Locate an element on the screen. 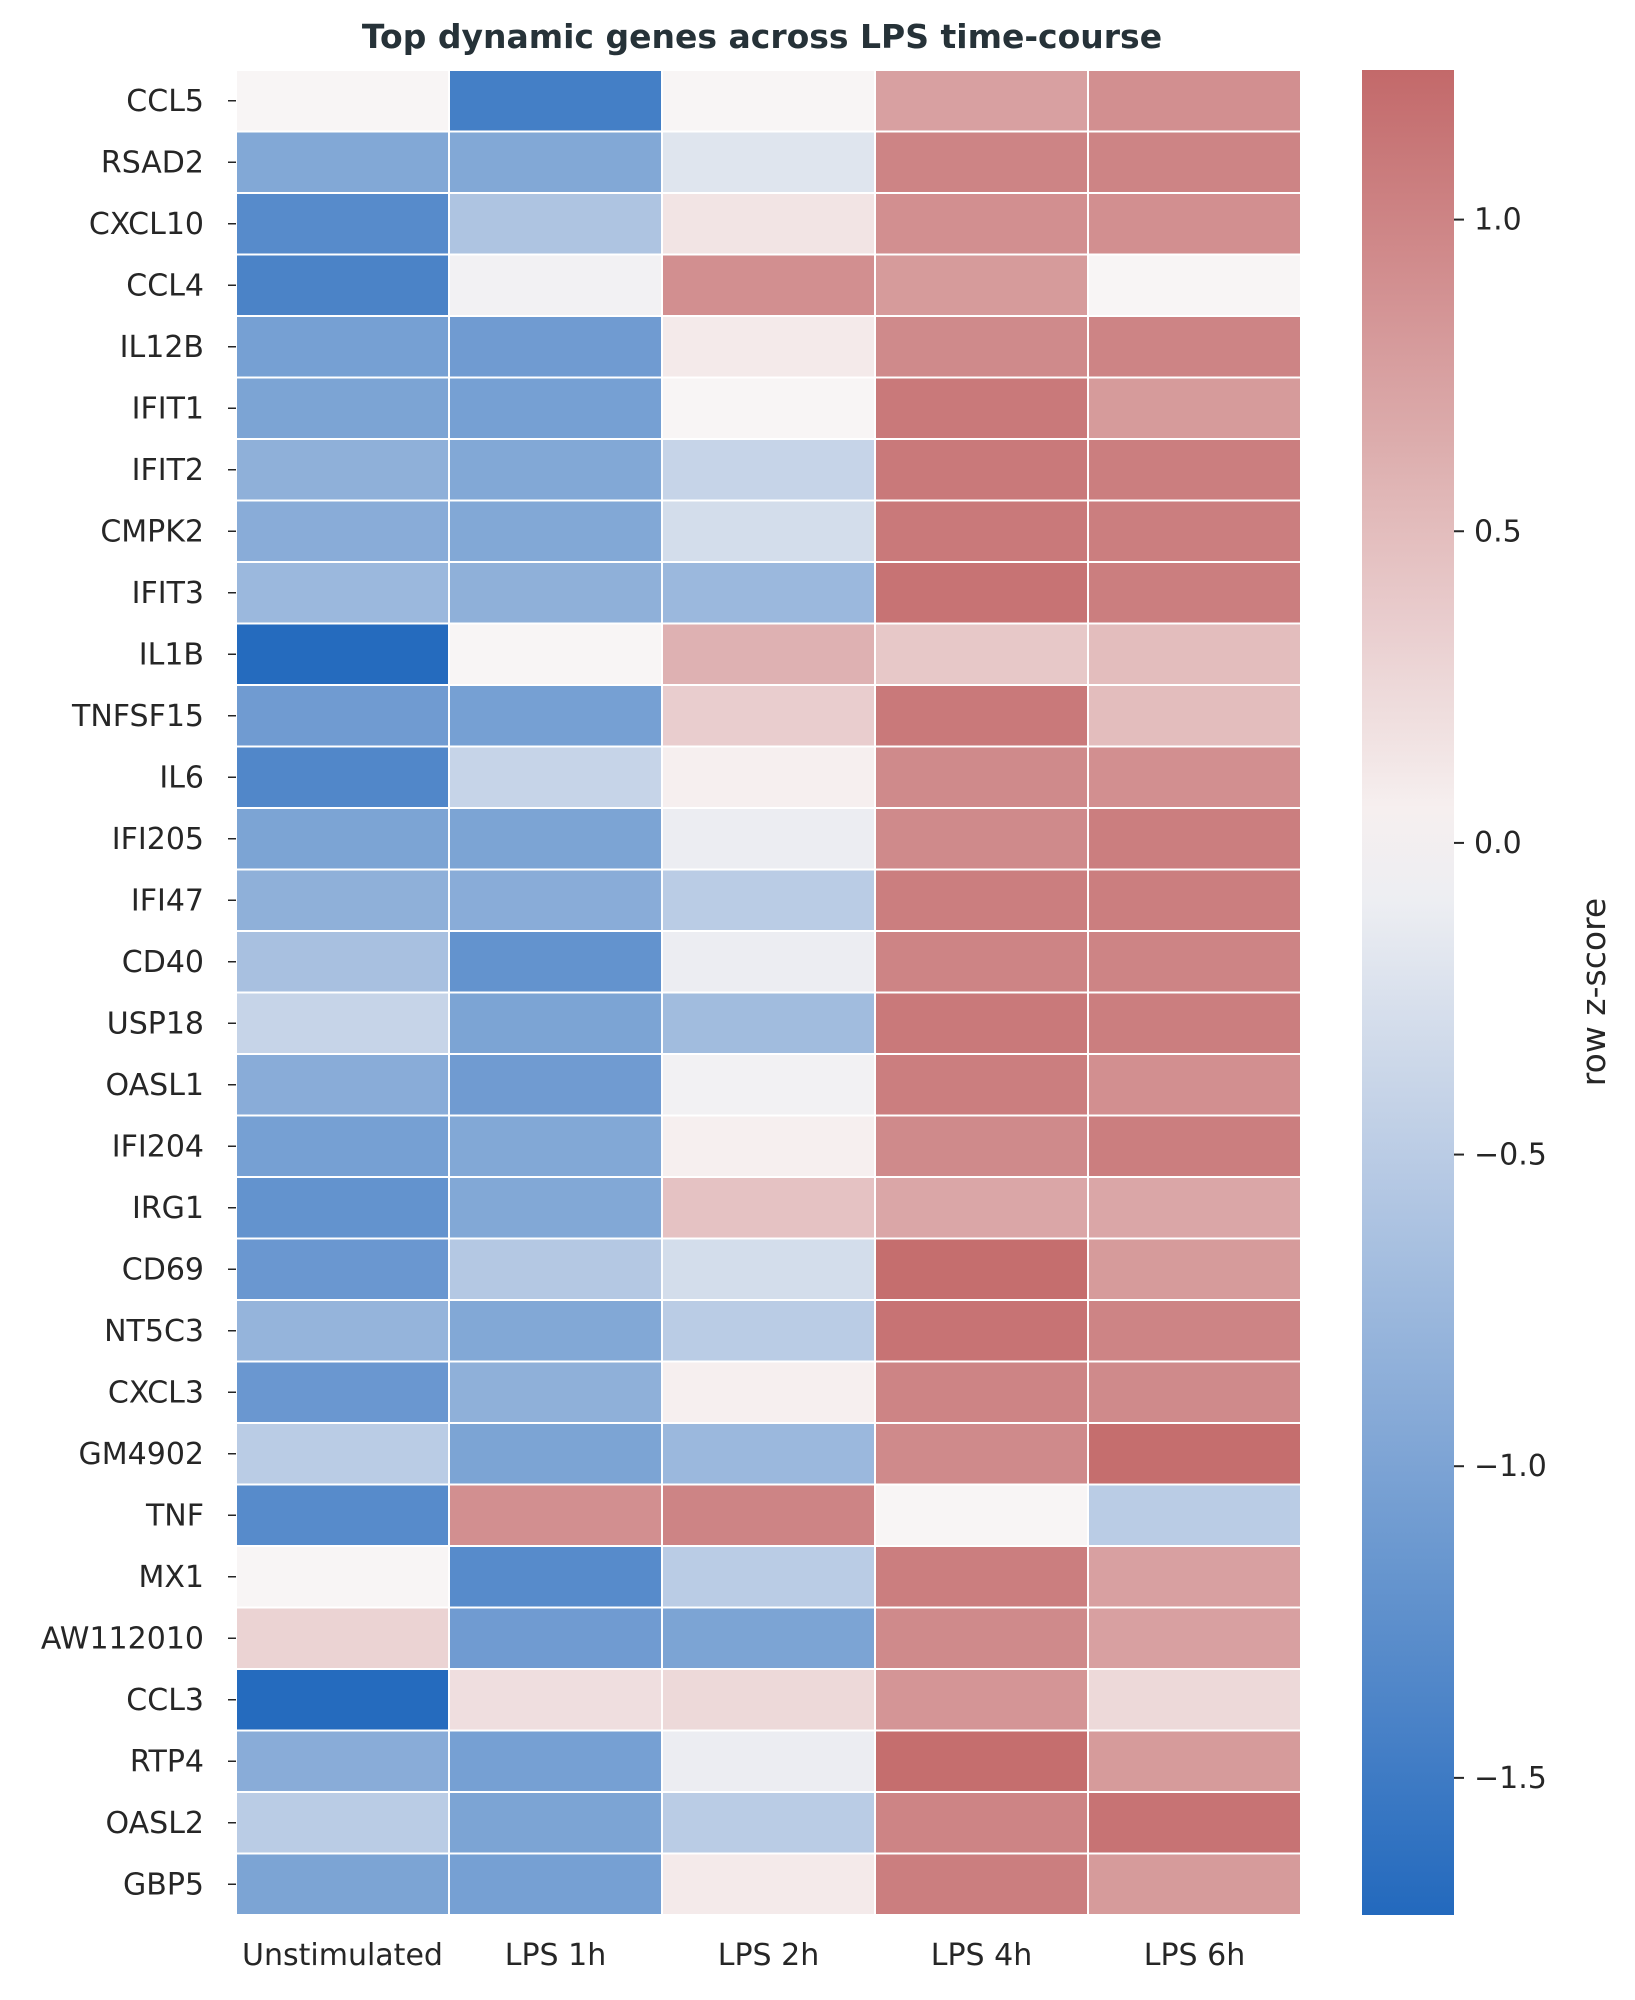 The image size is (1635, 2000). row-label: IL6 is located at coordinates (181, 777).